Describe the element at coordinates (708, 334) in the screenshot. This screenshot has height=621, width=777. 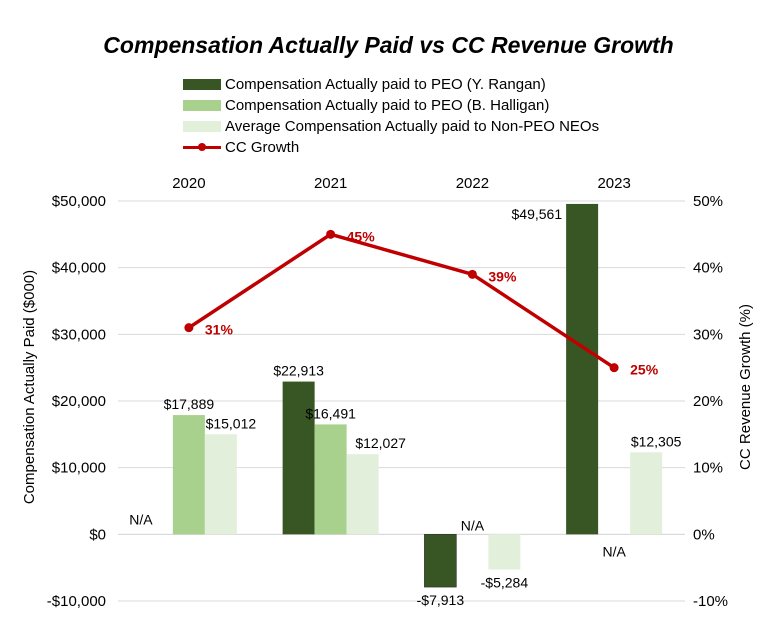
I see `y2-tick-label: 30%` at that location.